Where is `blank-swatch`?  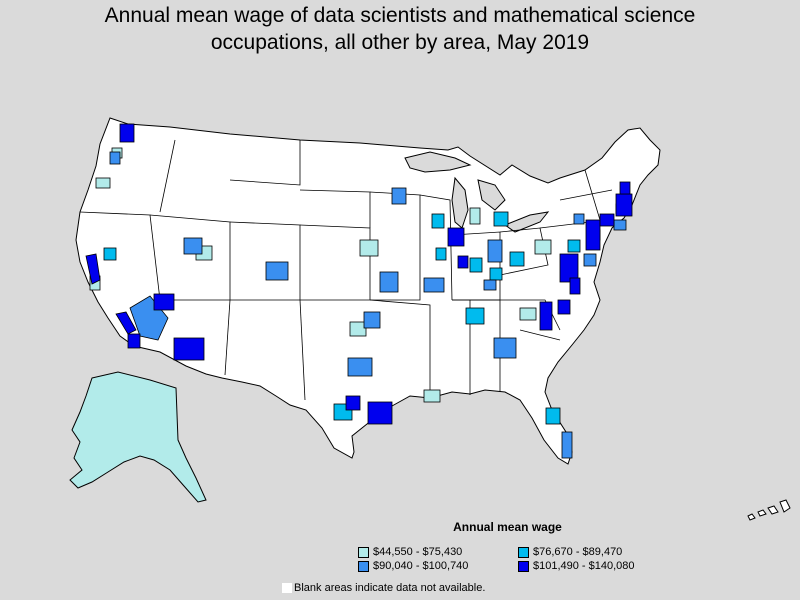
blank-swatch is located at coordinates (287, 588).